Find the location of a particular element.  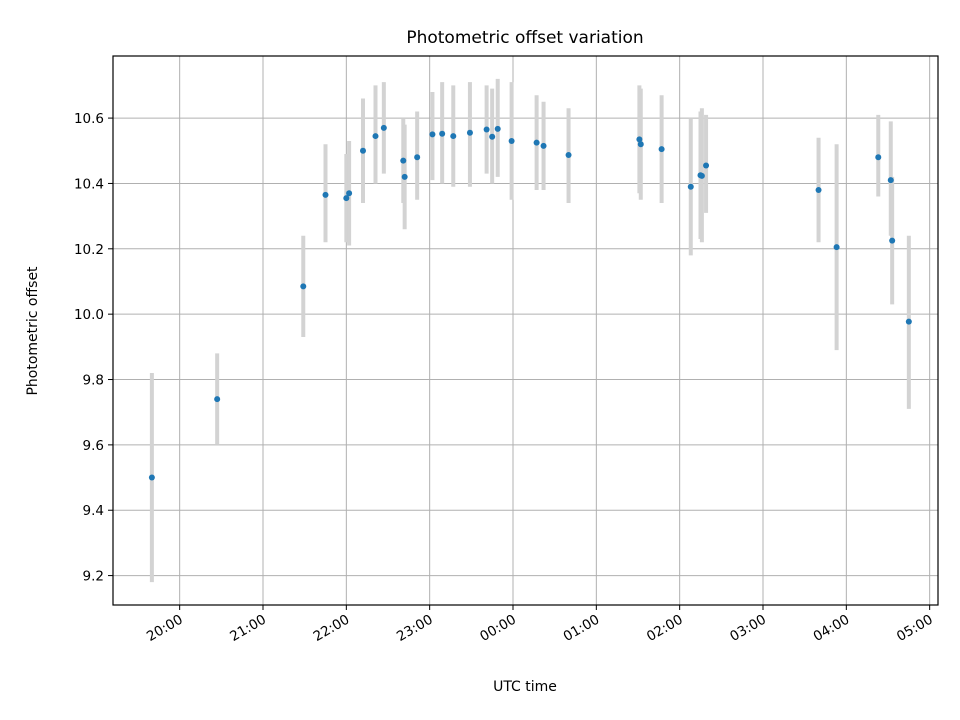

x-tick-label: 01:00 is located at coordinates (582, 628).